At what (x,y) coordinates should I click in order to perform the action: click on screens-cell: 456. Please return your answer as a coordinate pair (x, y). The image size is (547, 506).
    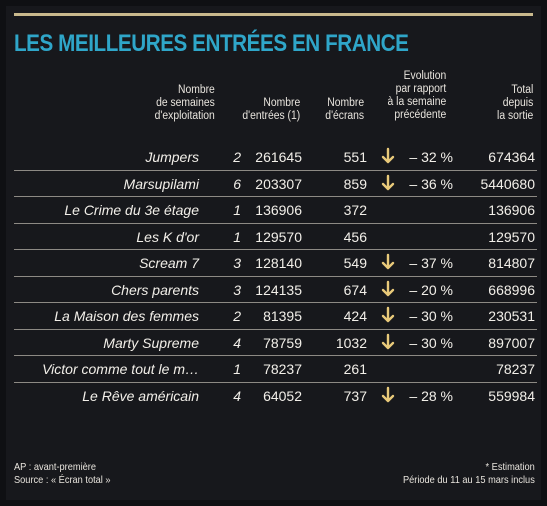
    Looking at the image, I should click on (355, 236).